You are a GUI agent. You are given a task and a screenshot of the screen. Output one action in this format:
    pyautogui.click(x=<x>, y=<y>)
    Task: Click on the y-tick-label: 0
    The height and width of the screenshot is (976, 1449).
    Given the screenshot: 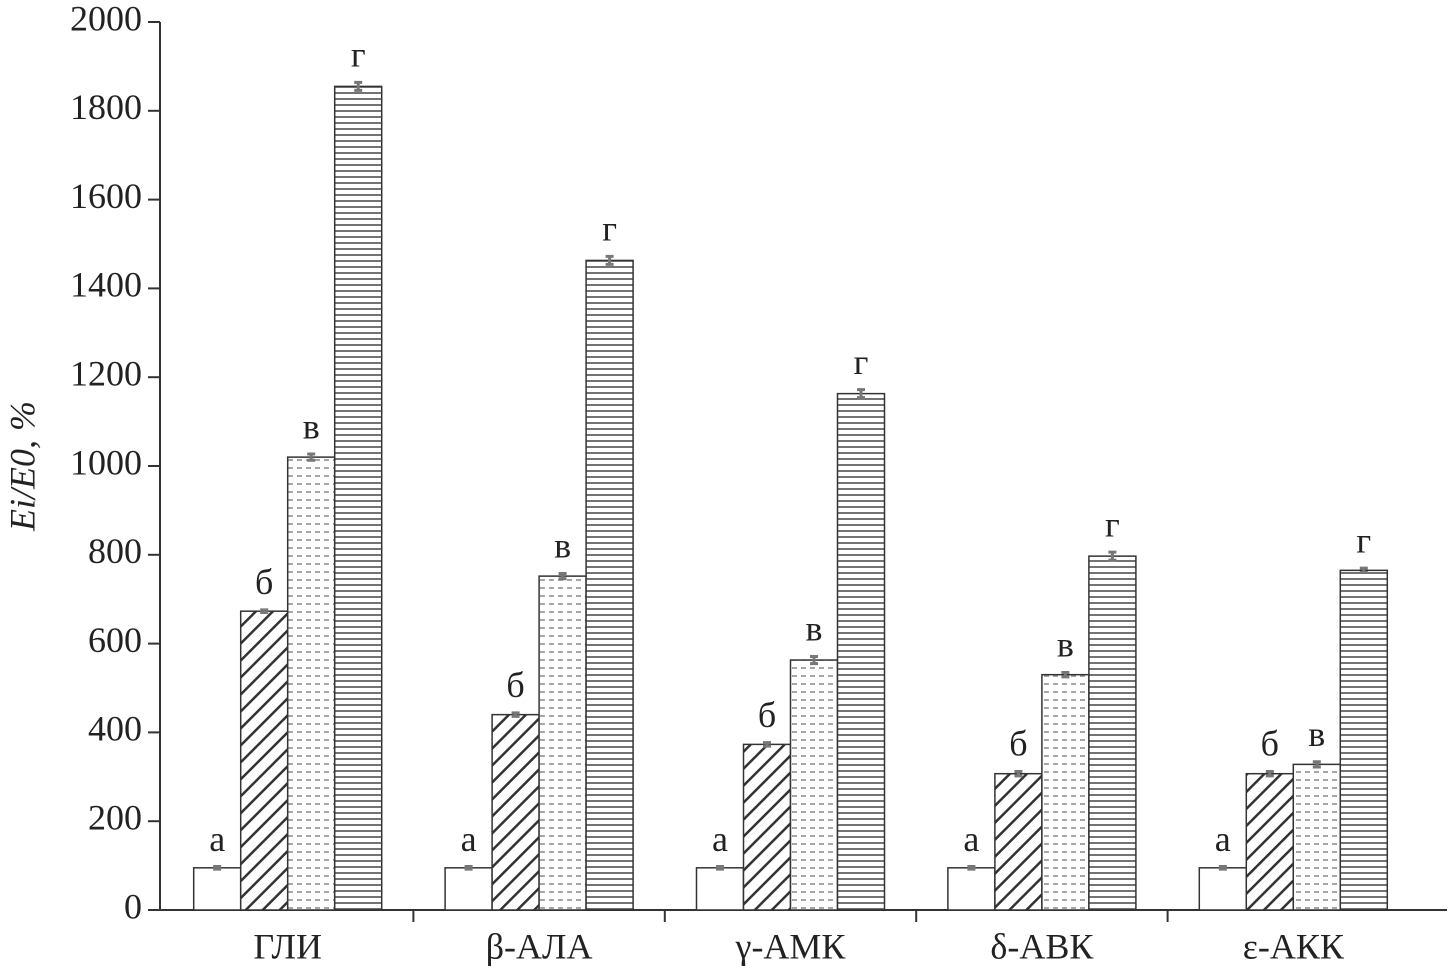 What is the action you would take?
    pyautogui.click(x=133, y=906)
    